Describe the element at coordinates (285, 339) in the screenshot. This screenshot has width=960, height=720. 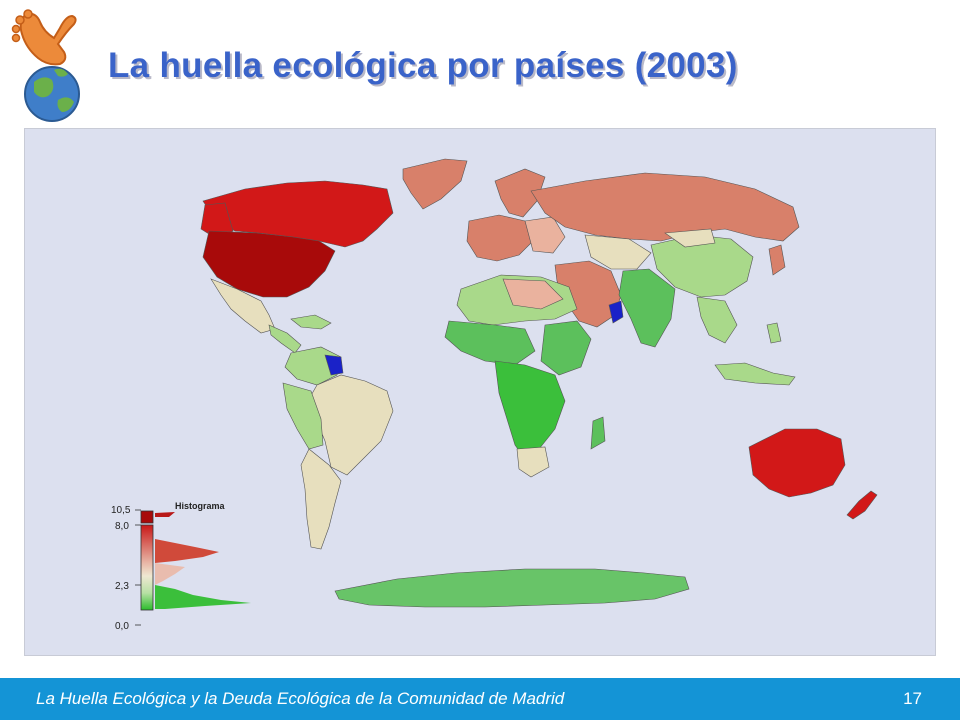
I see `region-central-america` at that location.